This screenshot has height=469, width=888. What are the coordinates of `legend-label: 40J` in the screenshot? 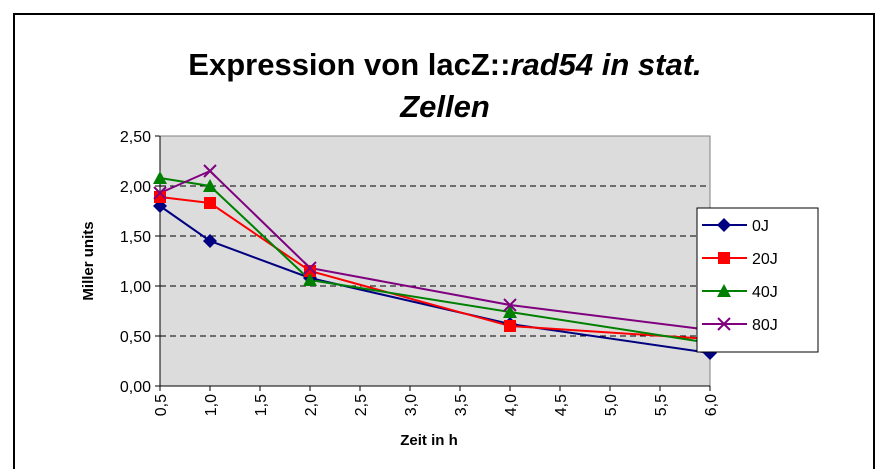 It's located at (765, 292).